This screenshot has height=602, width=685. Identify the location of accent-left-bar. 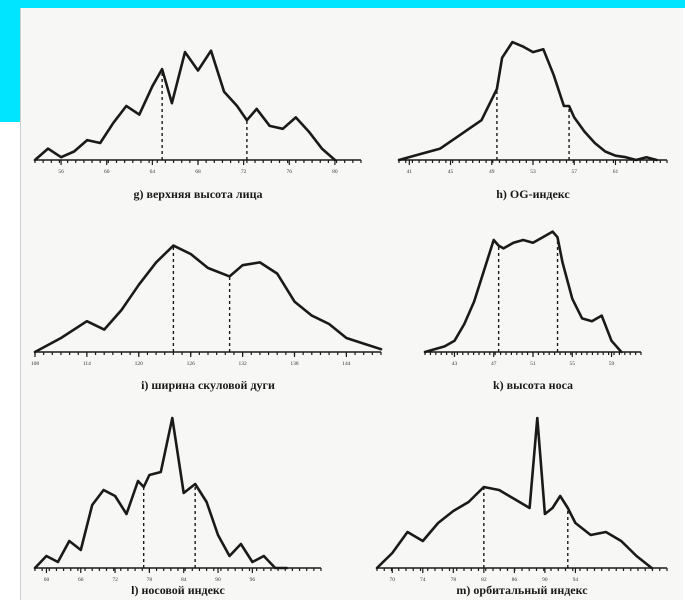
(10, 61).